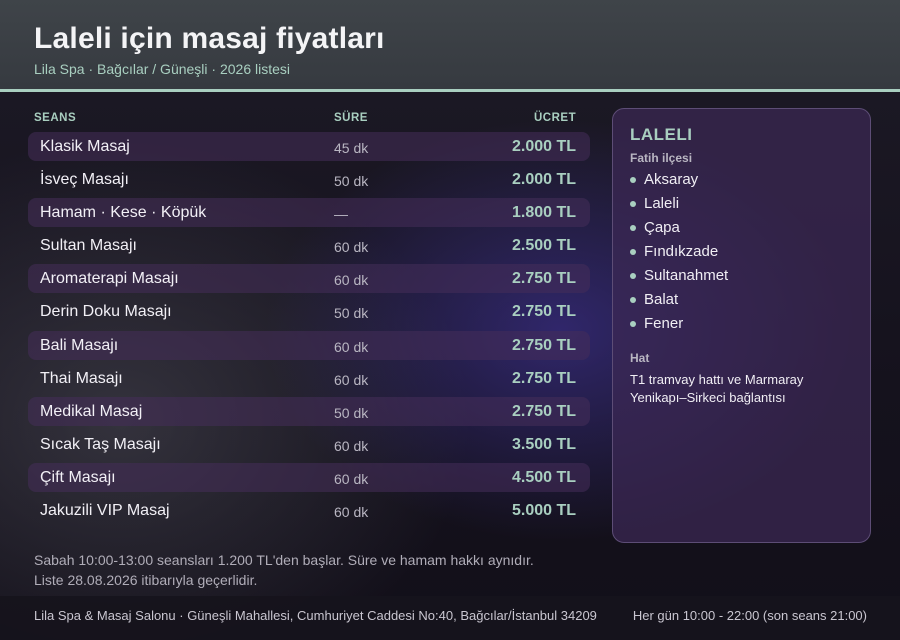 The image size is (900, 640). What do you see at coordinates (146, 580) in the screenshot?
I see `note-validity: Liste 28.08.2026 itibarıyla geçerlidir.` at bounding box center [146, 580].